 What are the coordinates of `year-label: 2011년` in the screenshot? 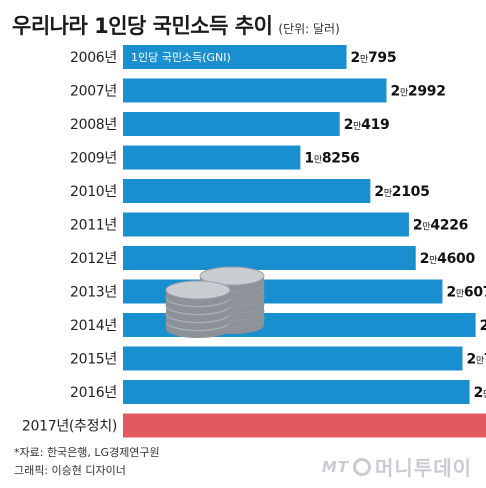 It's located at (93, 226).